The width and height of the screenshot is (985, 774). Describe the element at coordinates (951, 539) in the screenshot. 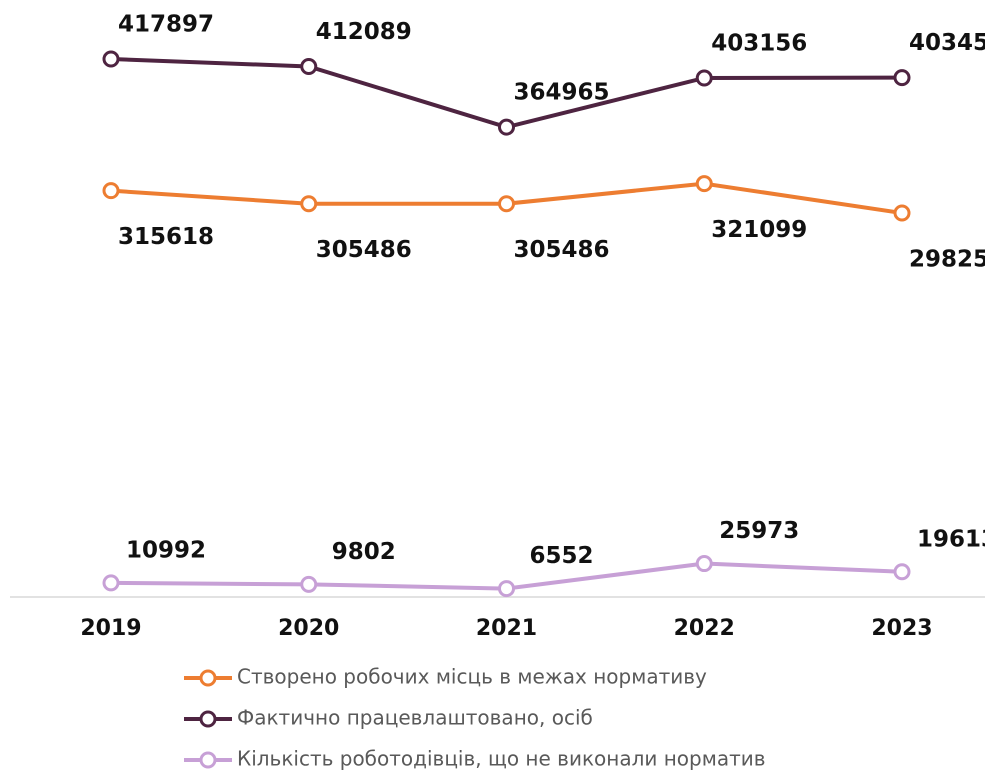

I see `data-label: 19613` at that location.